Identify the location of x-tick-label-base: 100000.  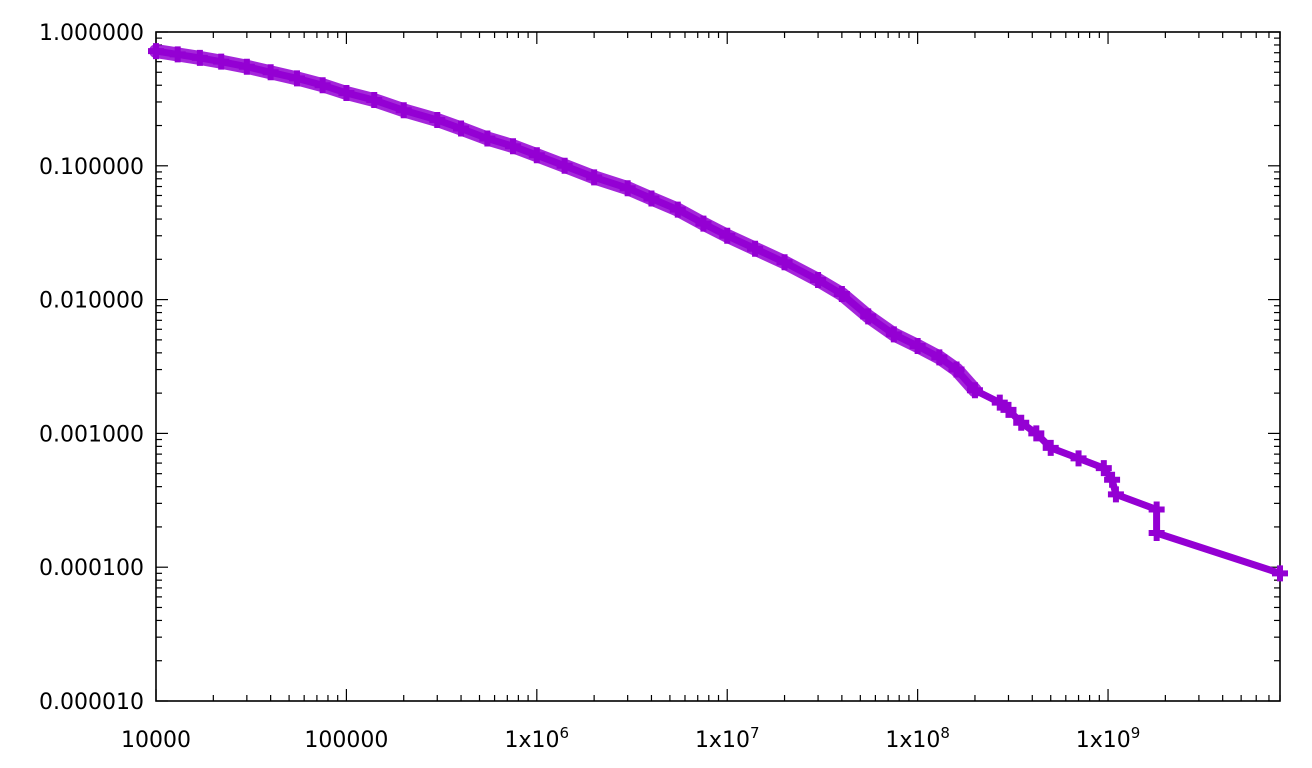
(346, 740).